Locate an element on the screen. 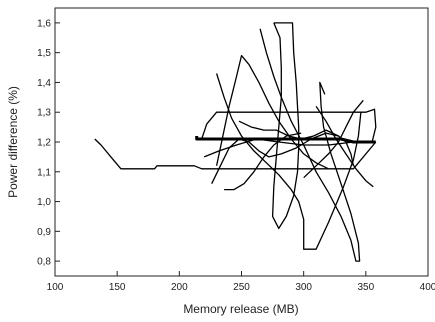  x-tick-label: 300 is located at coordinates (303, 287).